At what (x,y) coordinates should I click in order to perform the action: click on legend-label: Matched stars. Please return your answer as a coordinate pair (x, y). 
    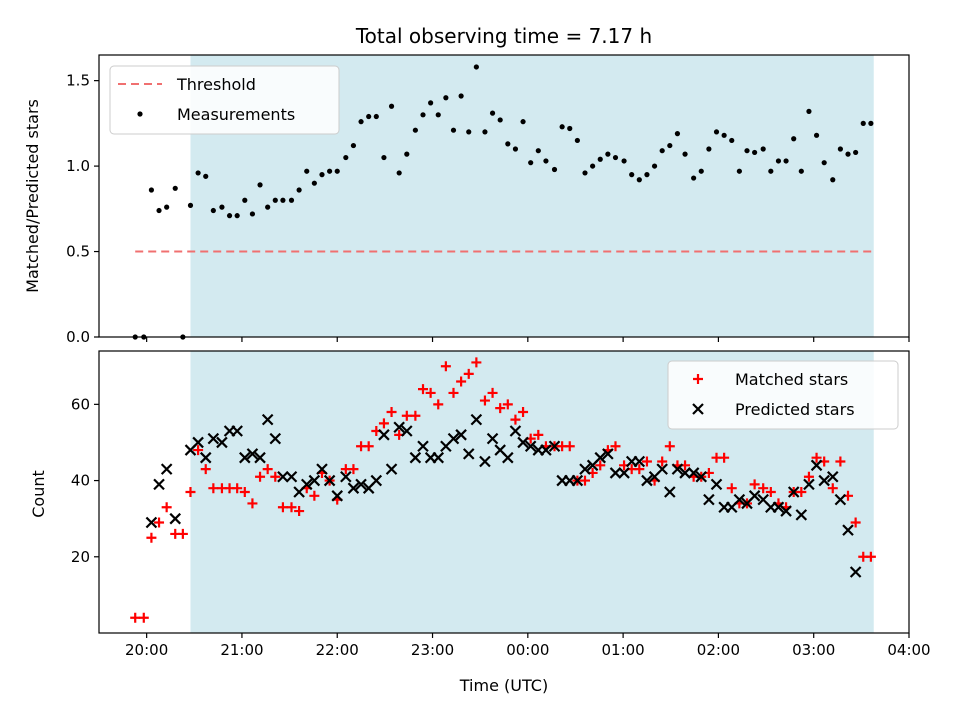
    Looking at the image, I should click on (791, 379).